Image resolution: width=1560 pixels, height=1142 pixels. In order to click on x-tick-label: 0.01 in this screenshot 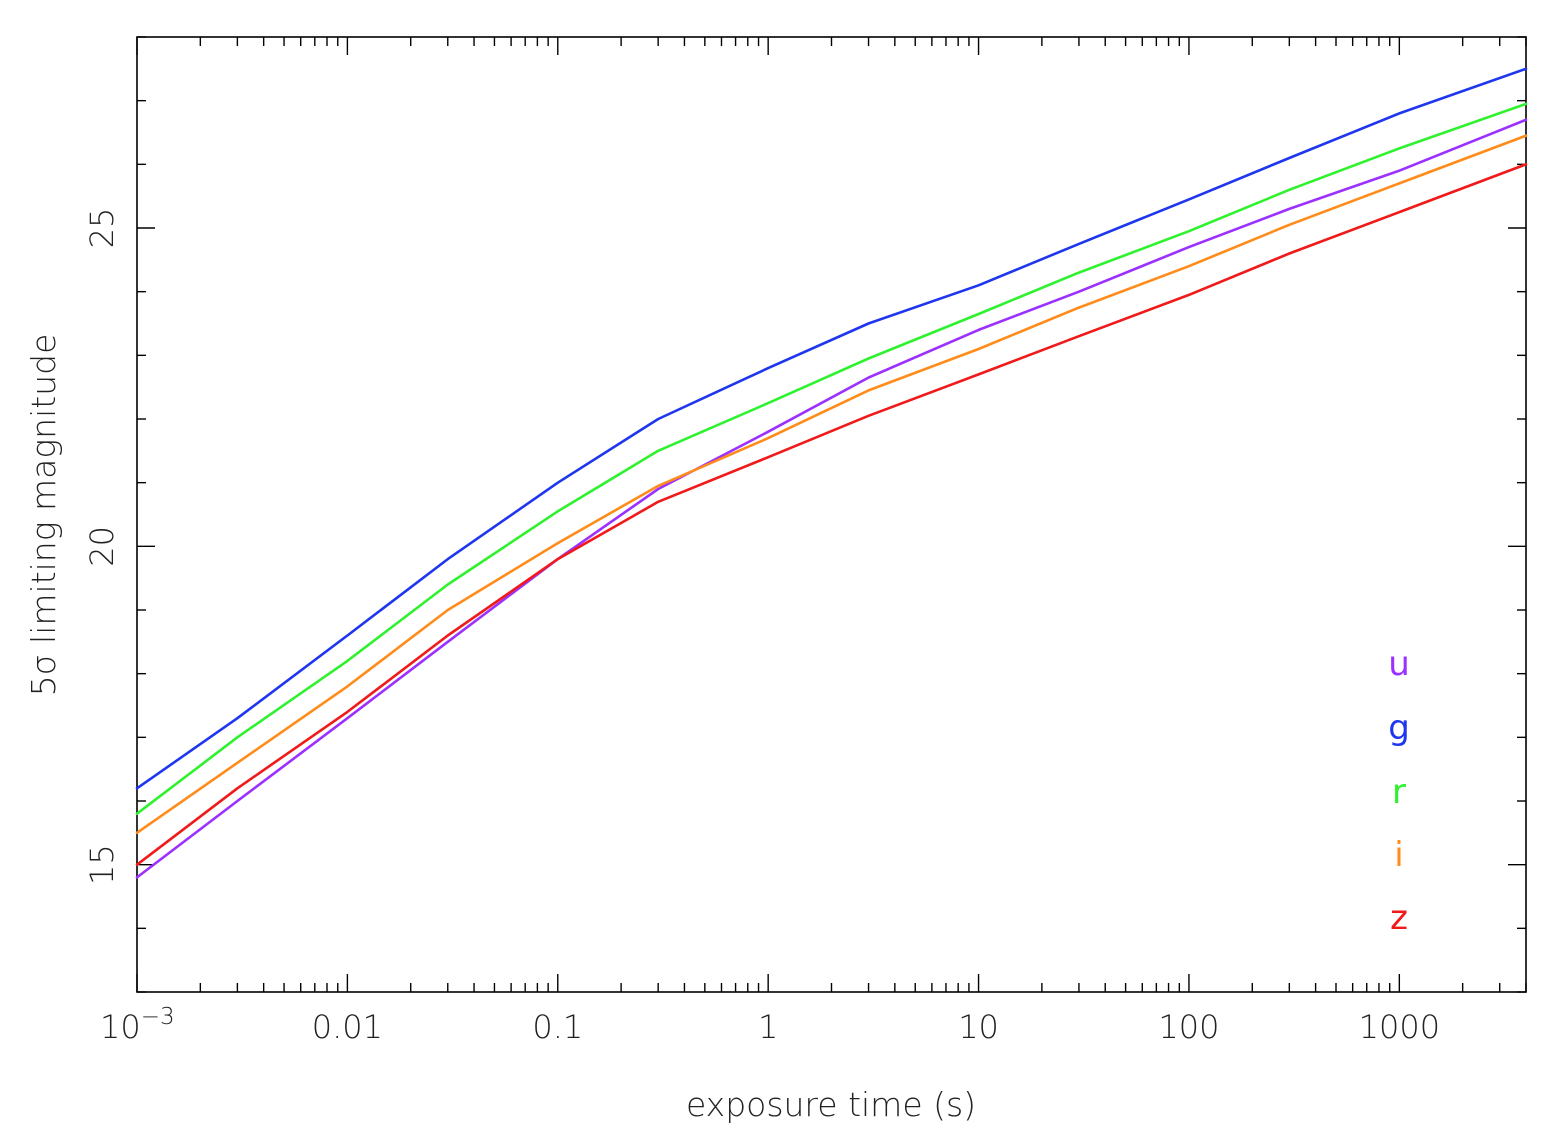, I will do `click(347, 1027)`.